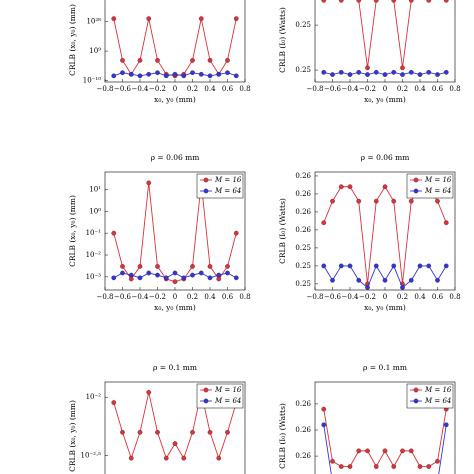 This screenshot has height=474, width=474. What do you see at coordinates (192, 297) in the screenshot?
I see `x-tick-label: 0.2` at bounding box center [192, 297].